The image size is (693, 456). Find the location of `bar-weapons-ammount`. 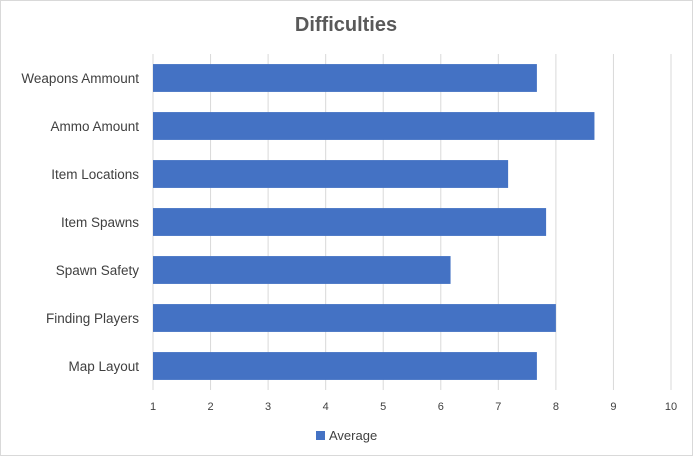

bar-weapons-ammount is located at coordinates (345, 78).